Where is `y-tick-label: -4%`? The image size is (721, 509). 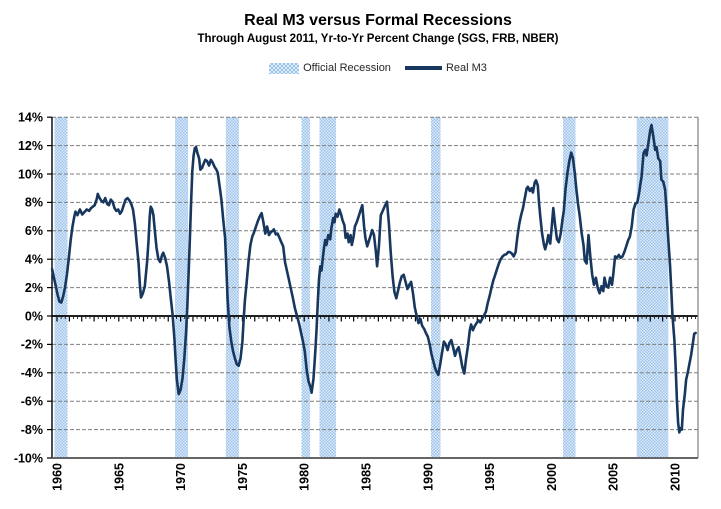 y-tick-label: -4% is located at coordinates (32, 373).